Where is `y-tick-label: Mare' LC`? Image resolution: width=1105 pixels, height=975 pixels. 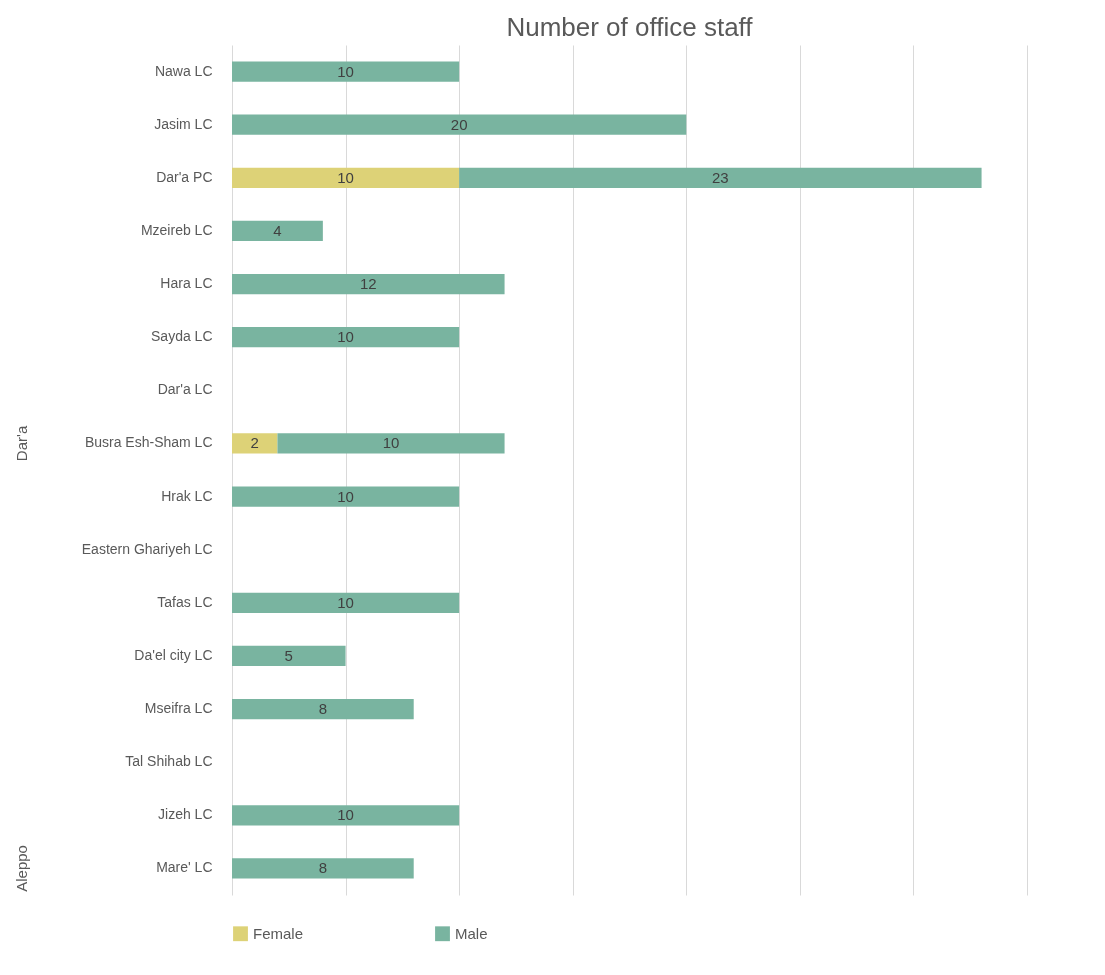
y-tick-label: Mare' LC is located at coordinates (184, 867).